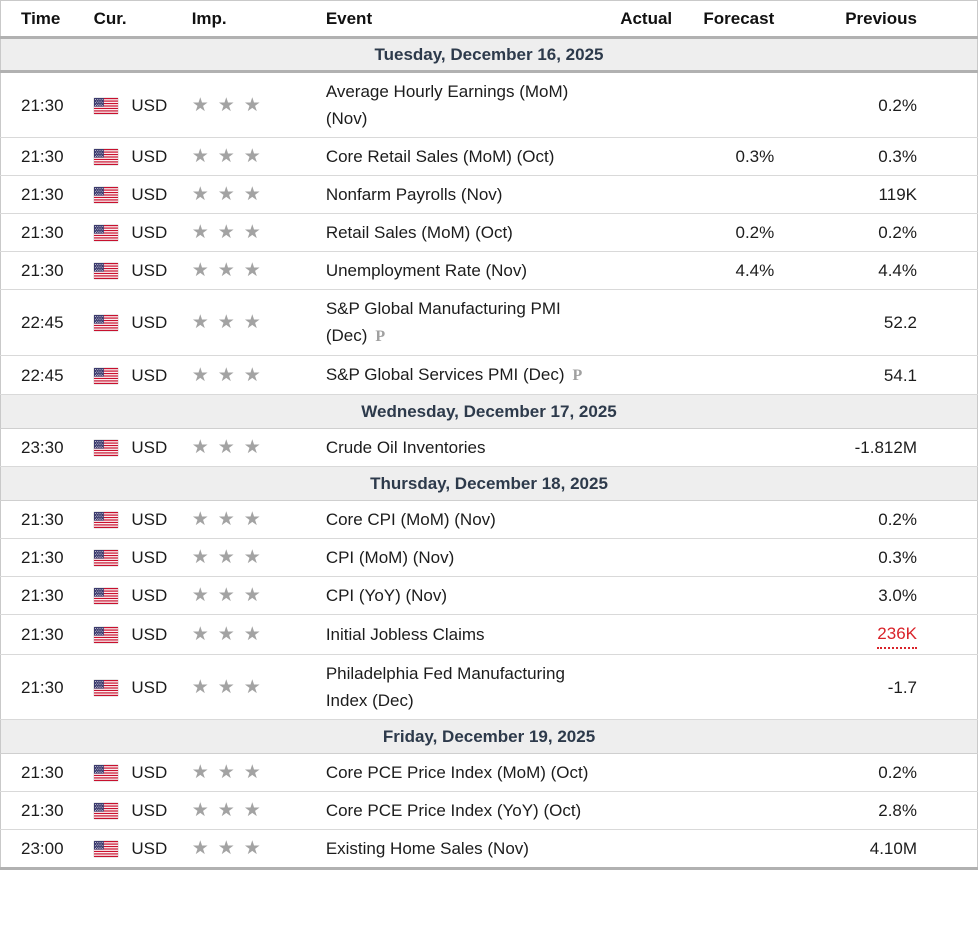 Image resolution: width=978 pixels, height=943 pixels. What do you see at coordinates (405, 447) in the screenshot?
I see `event-name-link: Crude Oil Inventories` at bounding box center [405, 447].